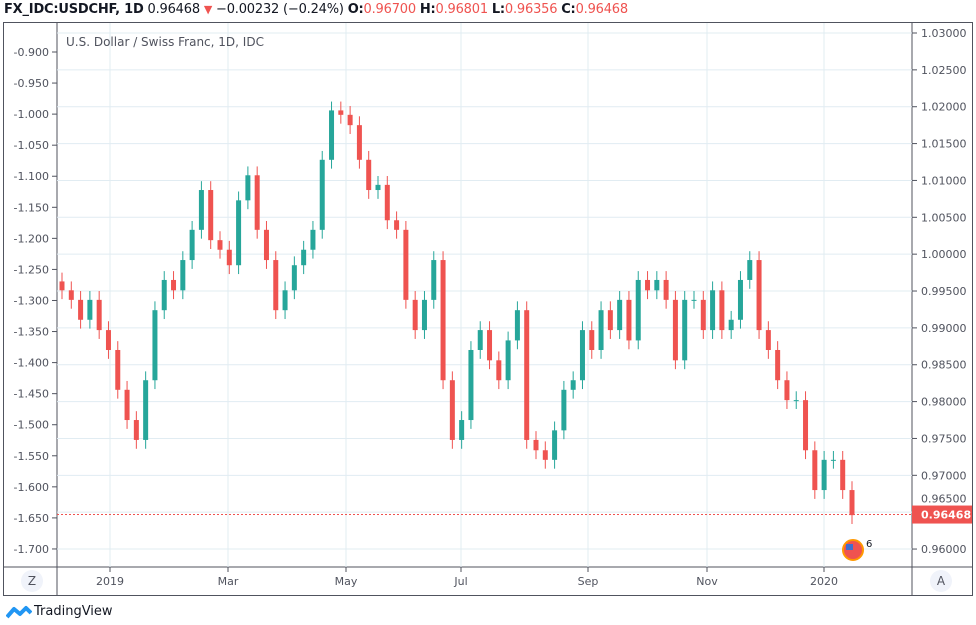 This screenshot has width=976, height=625. Describe the element at coordinates (346, 581) in the screenshot. I see `time-tick-label: May` at that location.